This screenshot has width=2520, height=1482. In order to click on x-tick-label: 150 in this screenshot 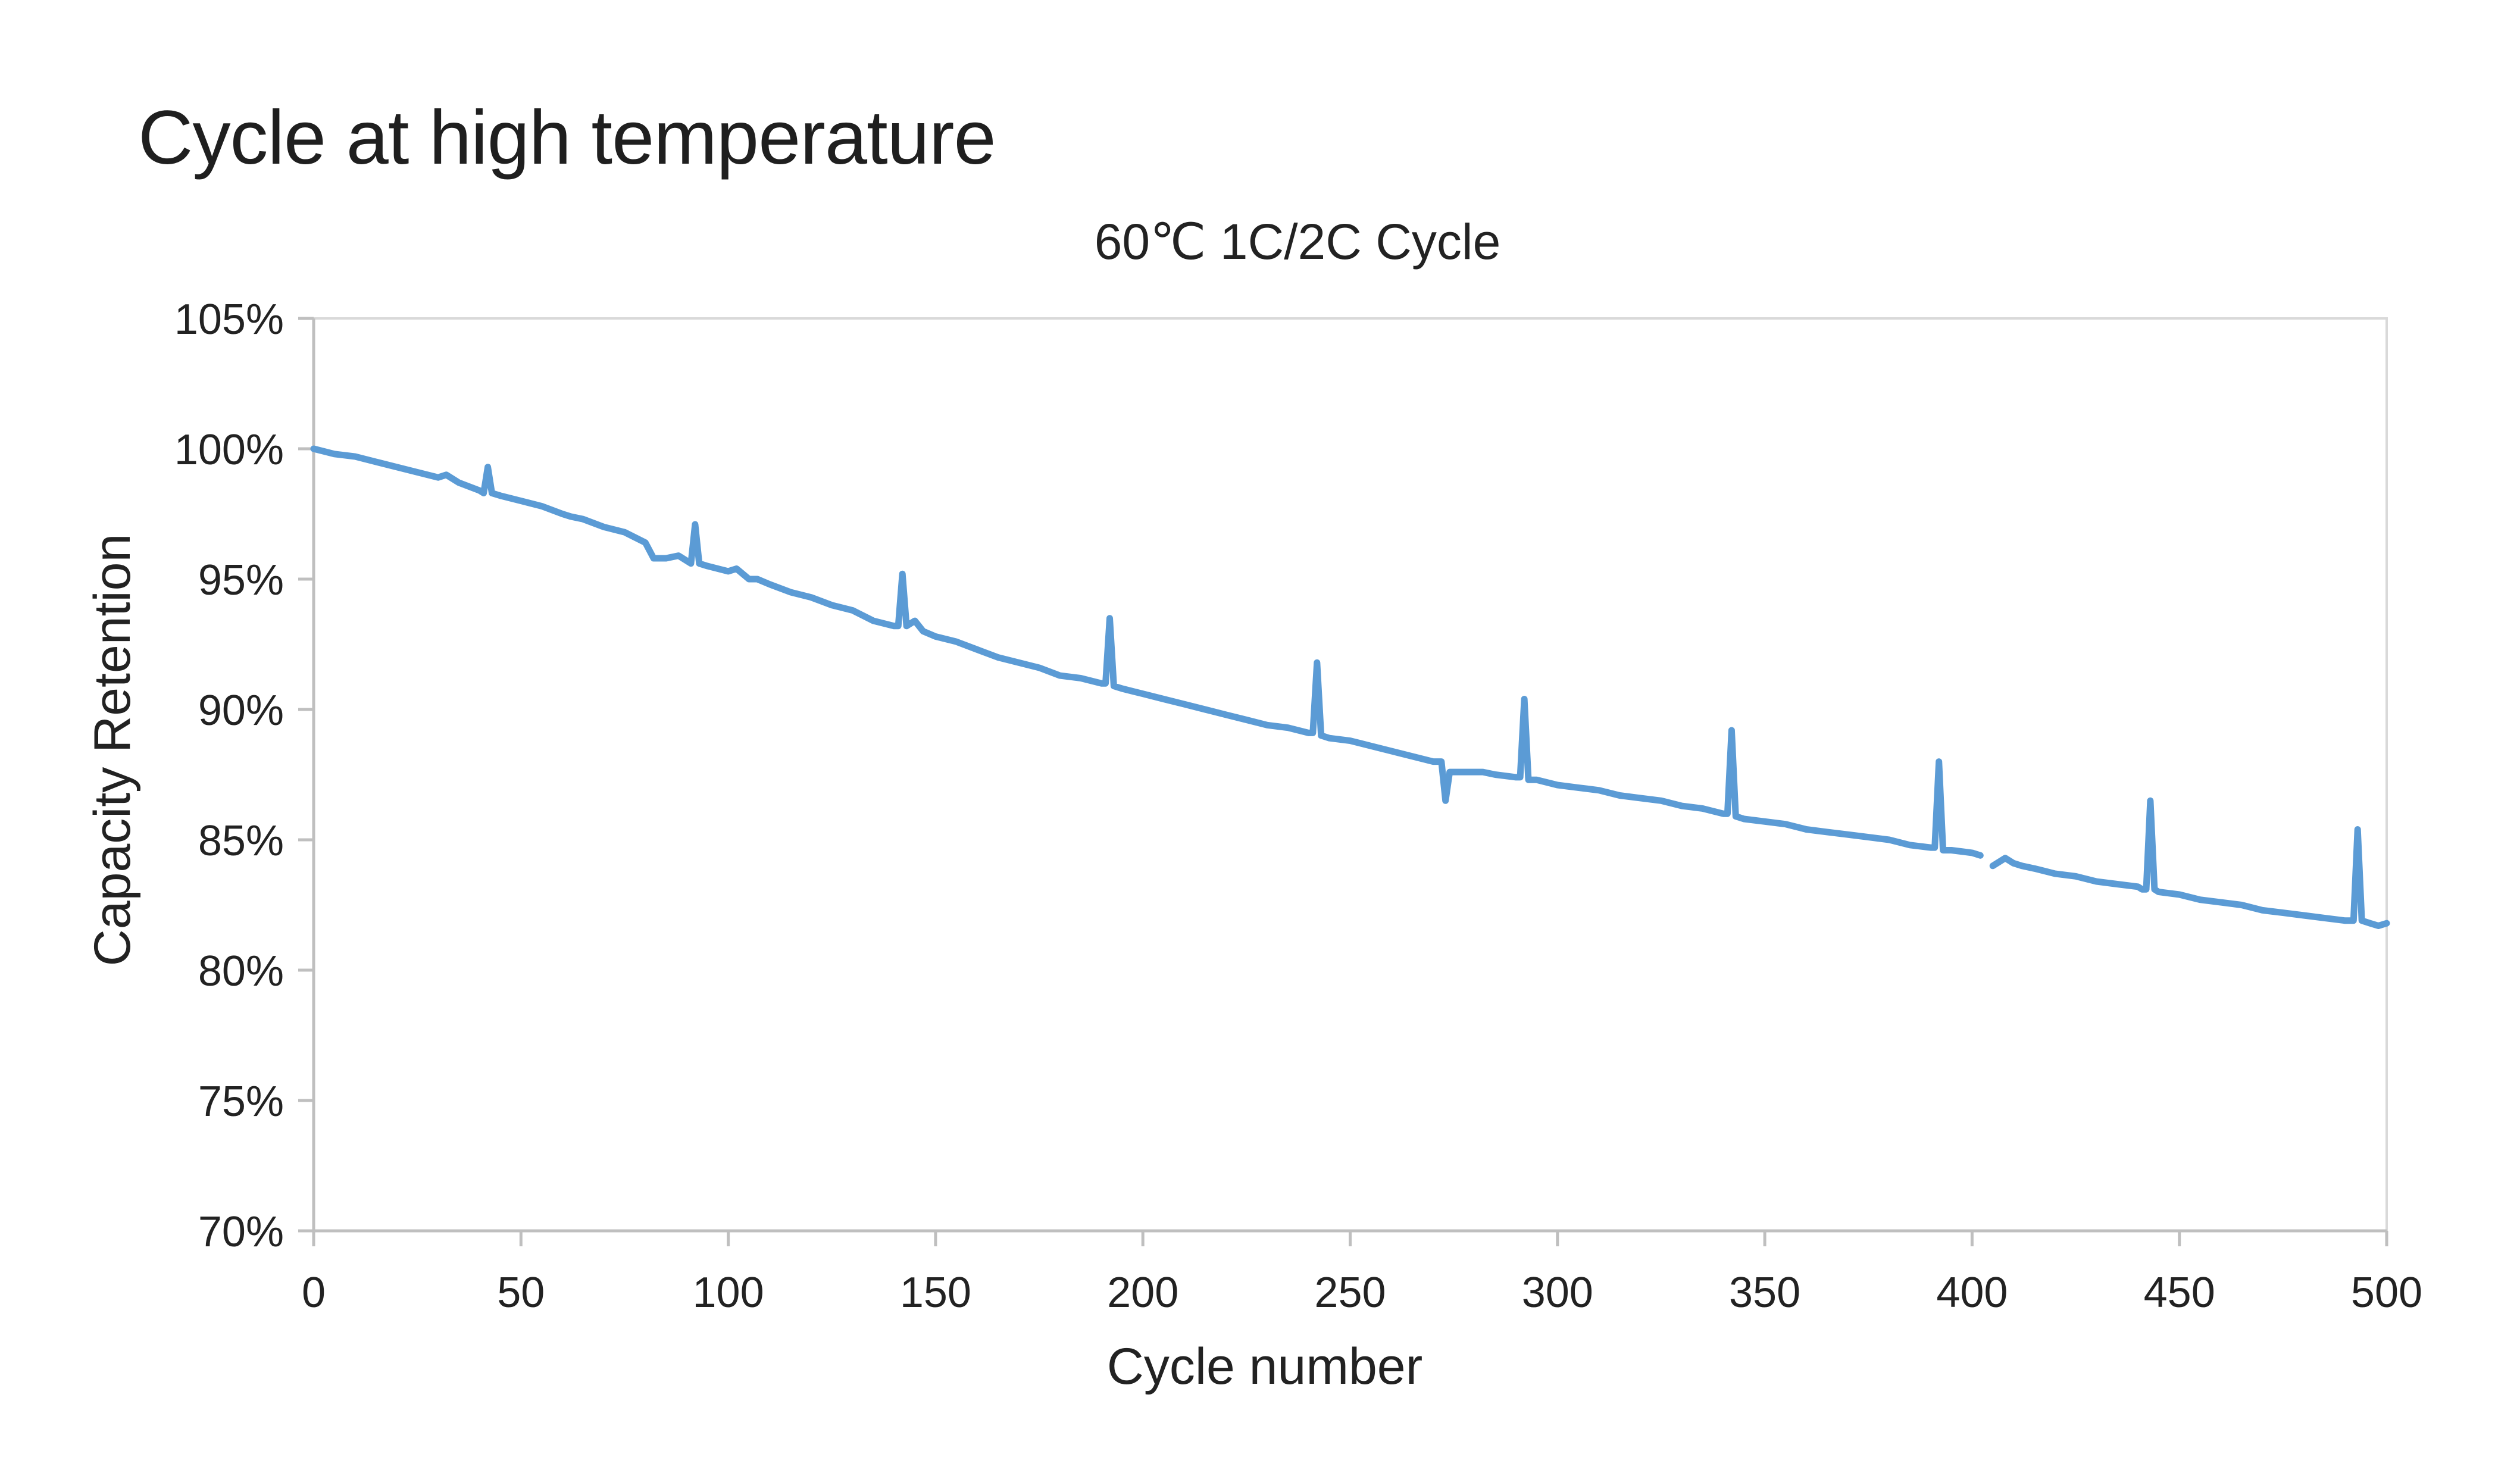, I will do `click(936, 1293)`.